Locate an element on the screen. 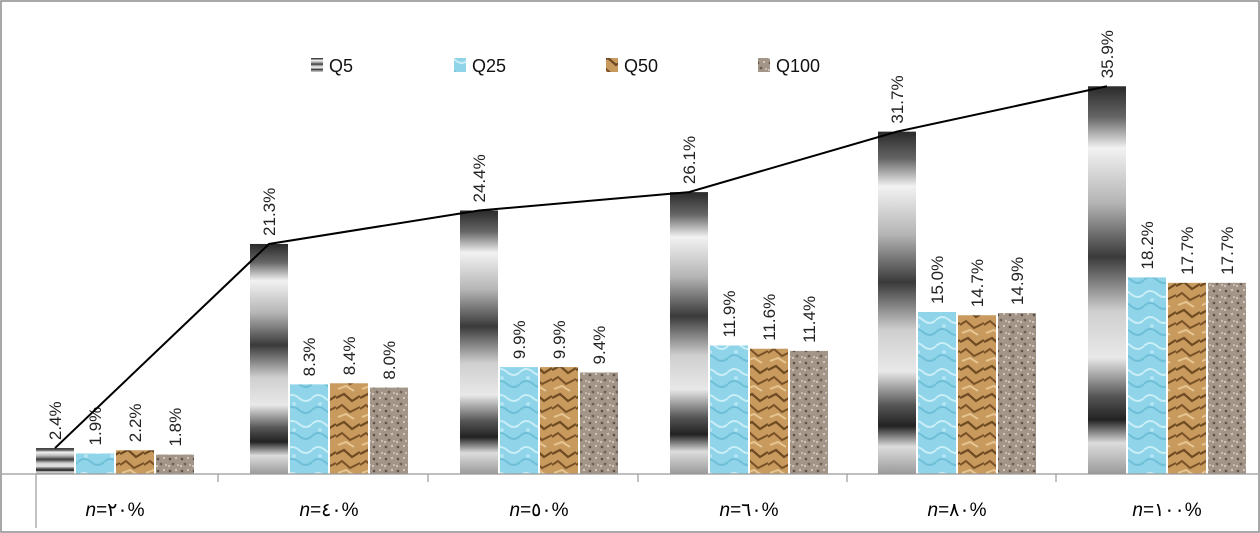 The height and width of the screenshot is (533, 1260). legend-swatch-q25 is located at coordinates (460, 65).